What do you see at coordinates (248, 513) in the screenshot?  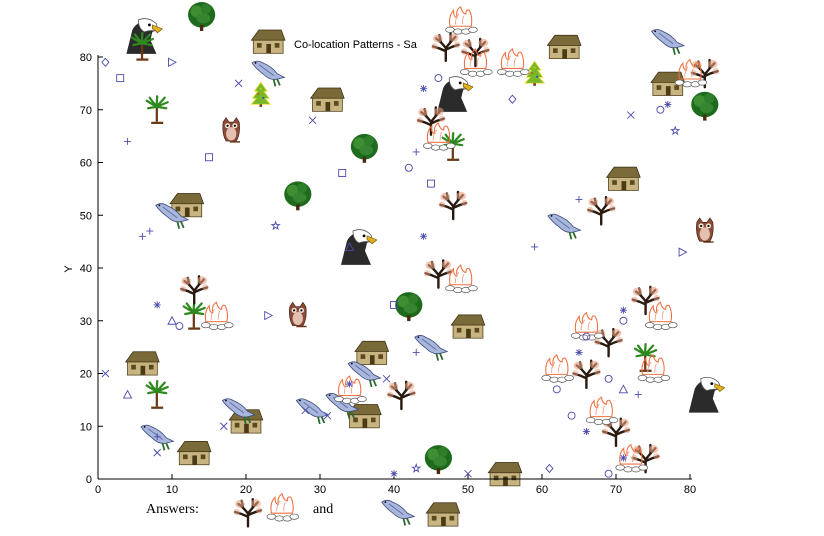 I see `answer-bare-tree-icon` at bounding box center [248, 513].